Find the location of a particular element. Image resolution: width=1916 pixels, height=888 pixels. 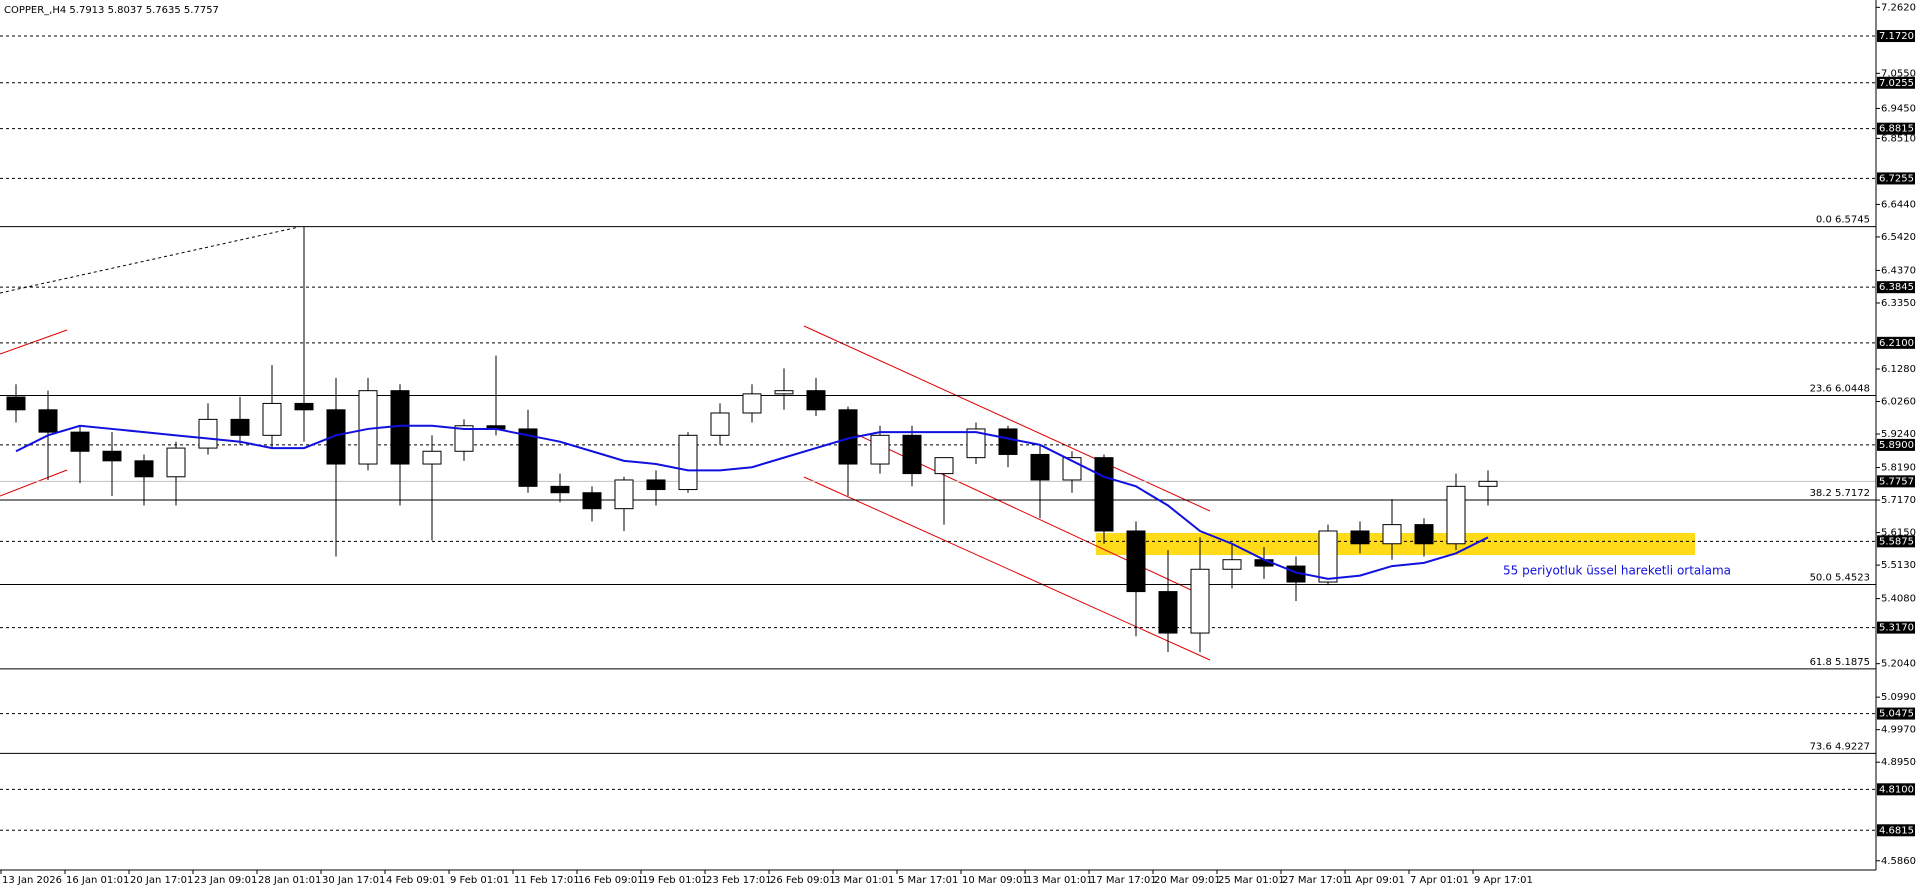

x-tick-label: 13 Mar 01:01 is located at coordinates (1059, 880).